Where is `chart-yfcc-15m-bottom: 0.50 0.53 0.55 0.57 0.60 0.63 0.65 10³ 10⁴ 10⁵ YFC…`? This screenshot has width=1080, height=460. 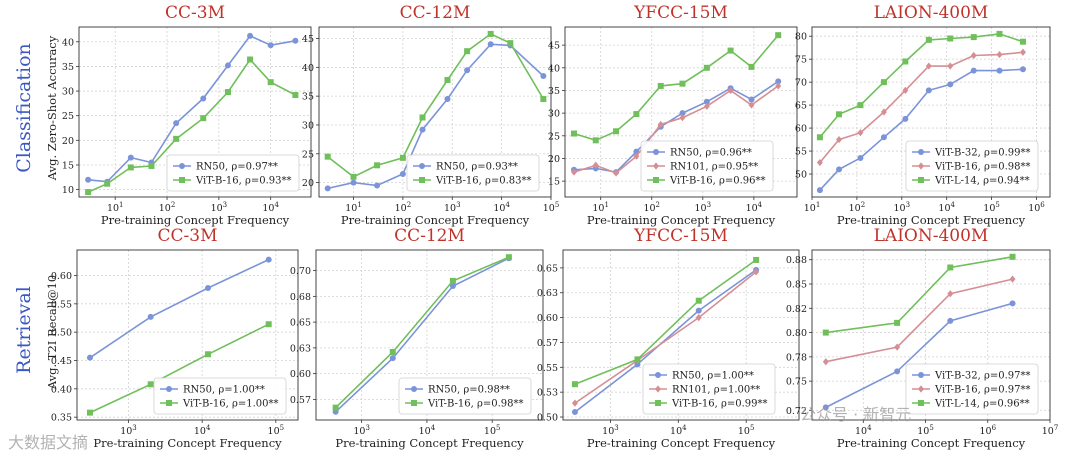 chart-yfcc-15m-bottom: 0.50 0.53 0.55 0.57 0.60 0.63 0.65 10³ 10⁴ 10⁵ YFC… is located at coordinates (668, 338).